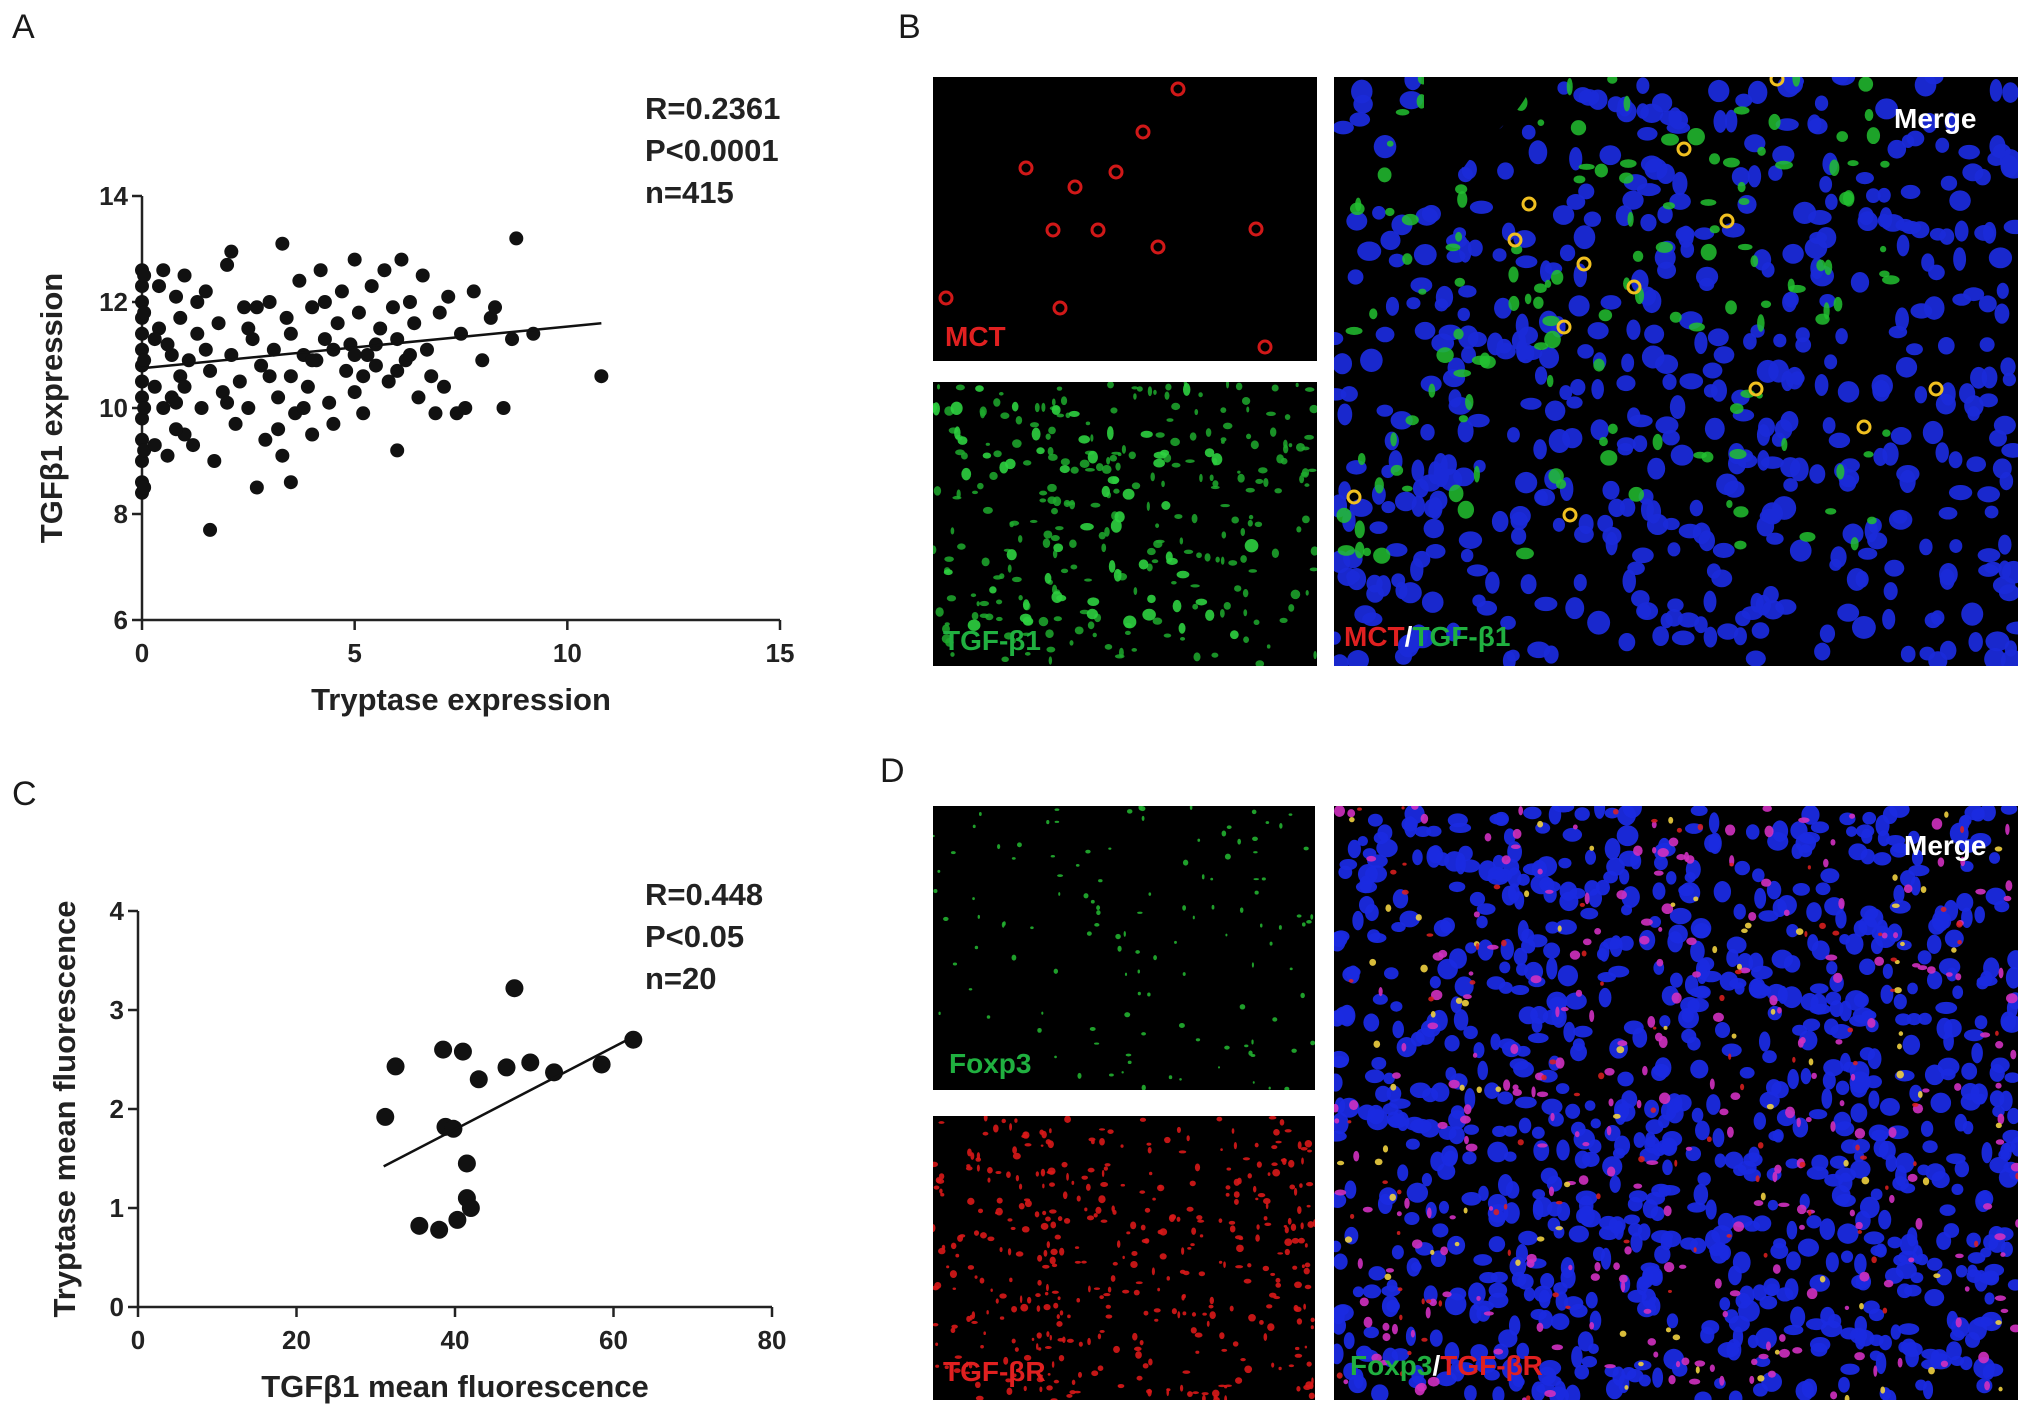 The image size is (2031, 1417). Describe the element at coordinates (712, 151) in the screenshot. I see `stats-a: R=0.2361 P<0.0001 n=415` at that location.